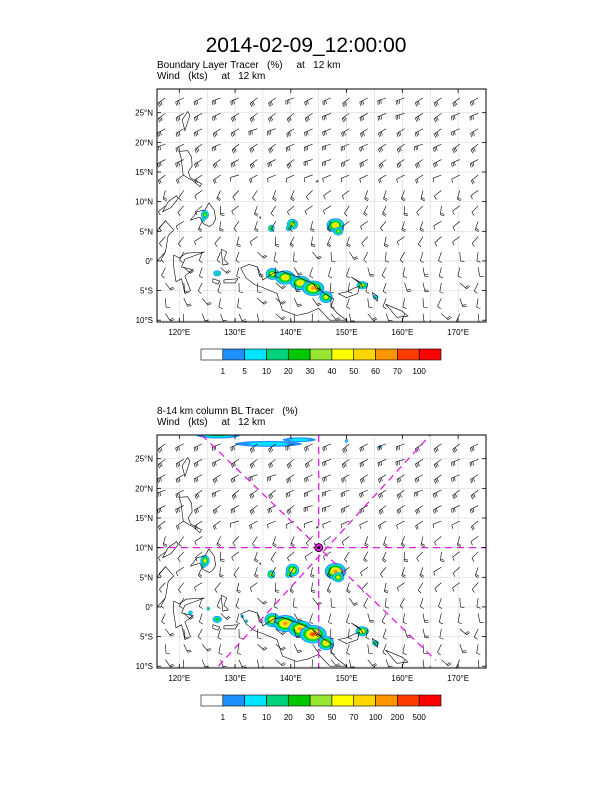  I want to click on colorbar-swatch, so click(430, 700).